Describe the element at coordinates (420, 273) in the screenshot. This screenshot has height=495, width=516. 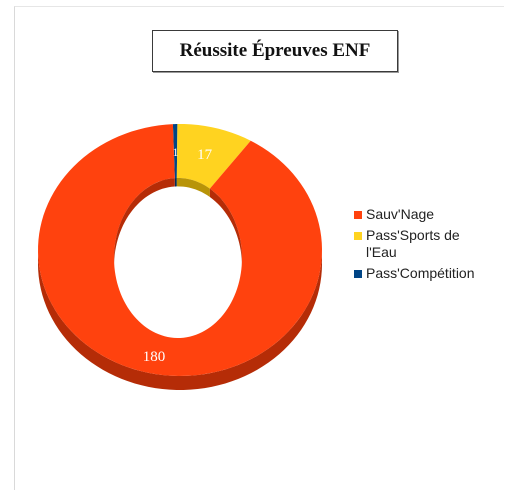
I see `legend-label-2: Pass'Compétition` at that location.